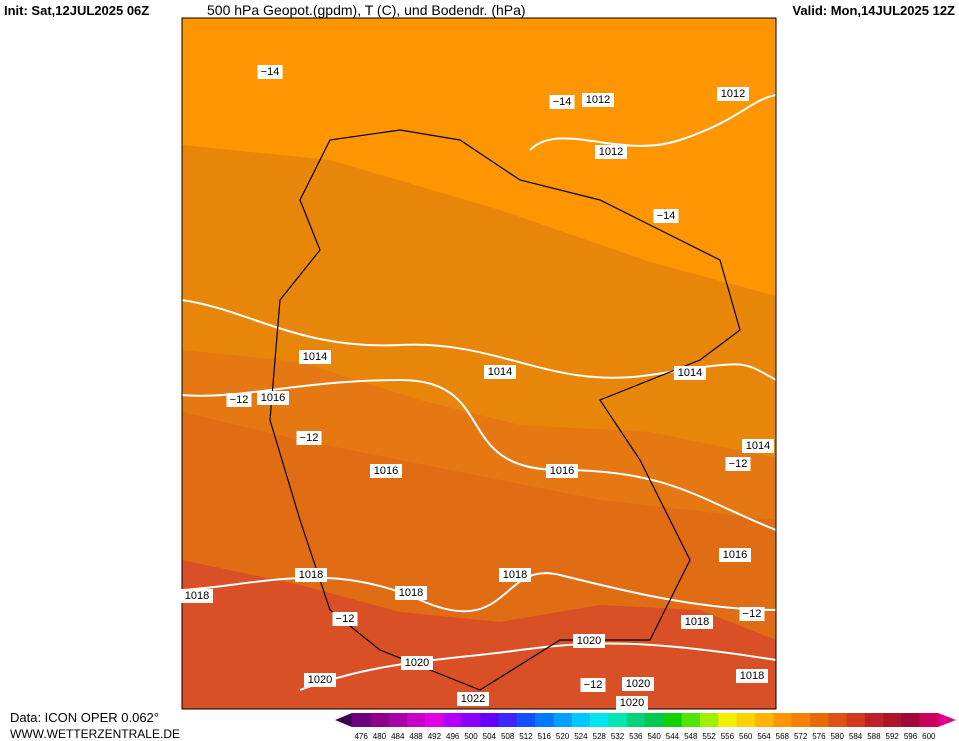  I want to click on legend-level: 568, so click(783, 736).